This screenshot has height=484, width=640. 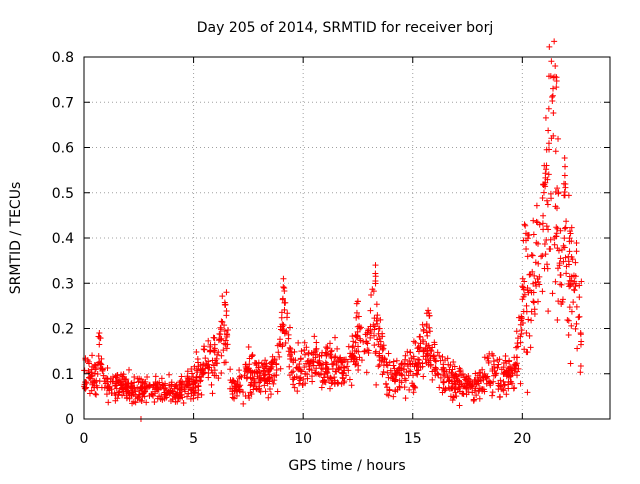 What do you see at coordinates (63, 58) in the screenshot?
I see `y-tick-label: 0.8` at bounding box center [63, 58].